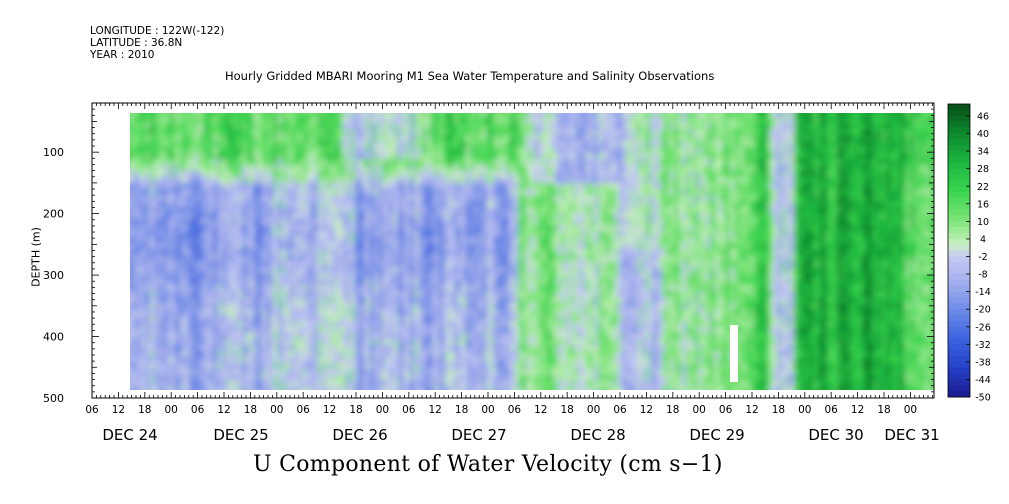 This screenshot has height=504, width=1009. I want to click on longitude-label: LONGITUDE : 122W(-122), so click(157, 31).